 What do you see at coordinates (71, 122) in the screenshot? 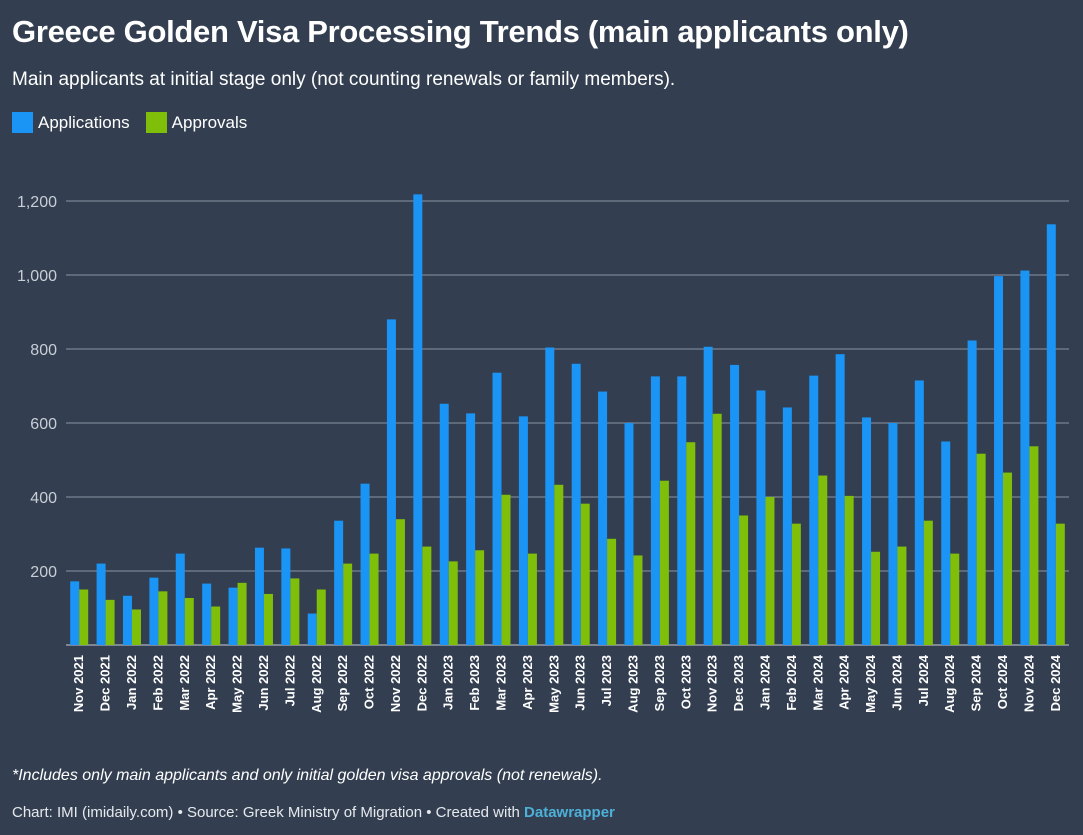
I see `legend-item-applications: Applications` at bounding box center [71, 122].